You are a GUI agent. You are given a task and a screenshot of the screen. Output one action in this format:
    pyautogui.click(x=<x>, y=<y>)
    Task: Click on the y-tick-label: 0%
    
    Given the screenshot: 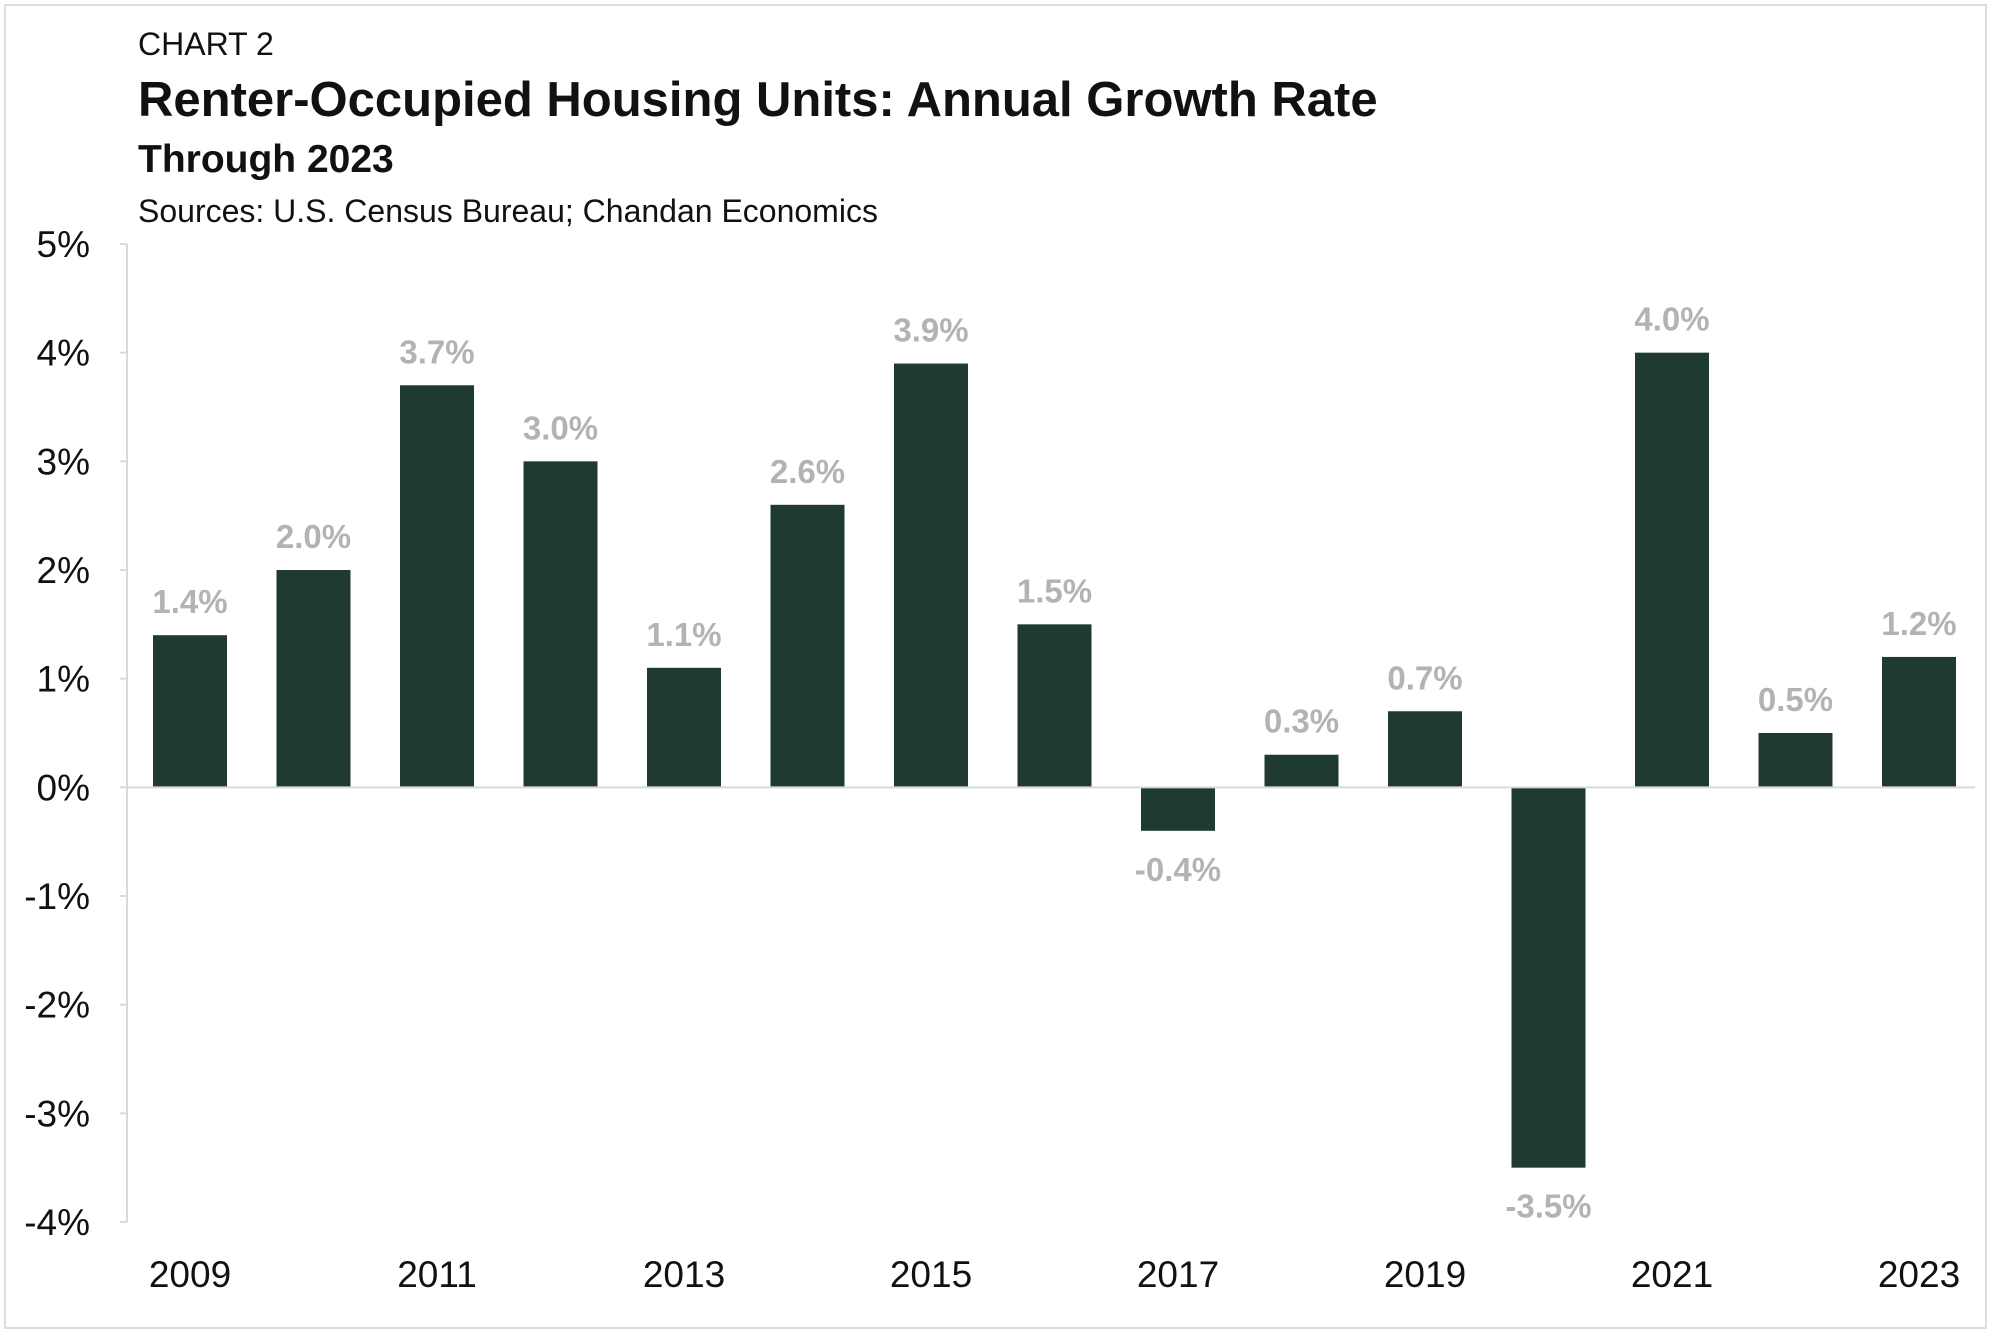 What is the action you would take?
    pyautogui.click(x=63, y=787)
    